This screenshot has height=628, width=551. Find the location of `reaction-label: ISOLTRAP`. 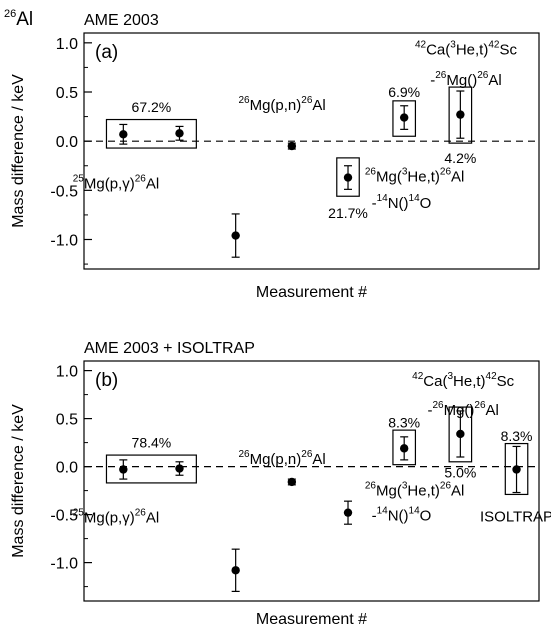

reaction-label: ISOLTRAP is located at coordinates (515, 517).